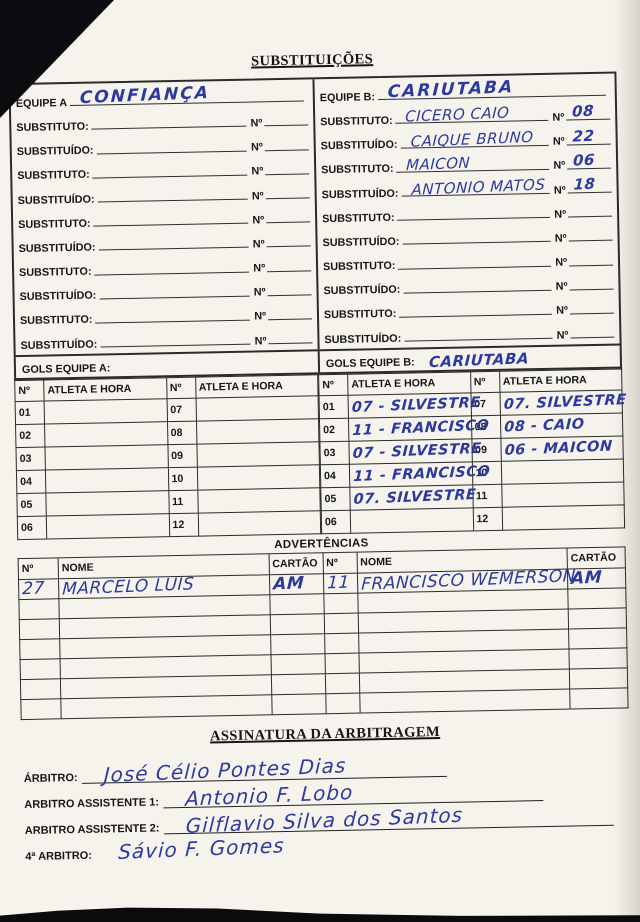  I want to click on team-a-substitution-rows: SUBSTITUTO: Nº SUBSTITUÍDO:, so click(164, 228).